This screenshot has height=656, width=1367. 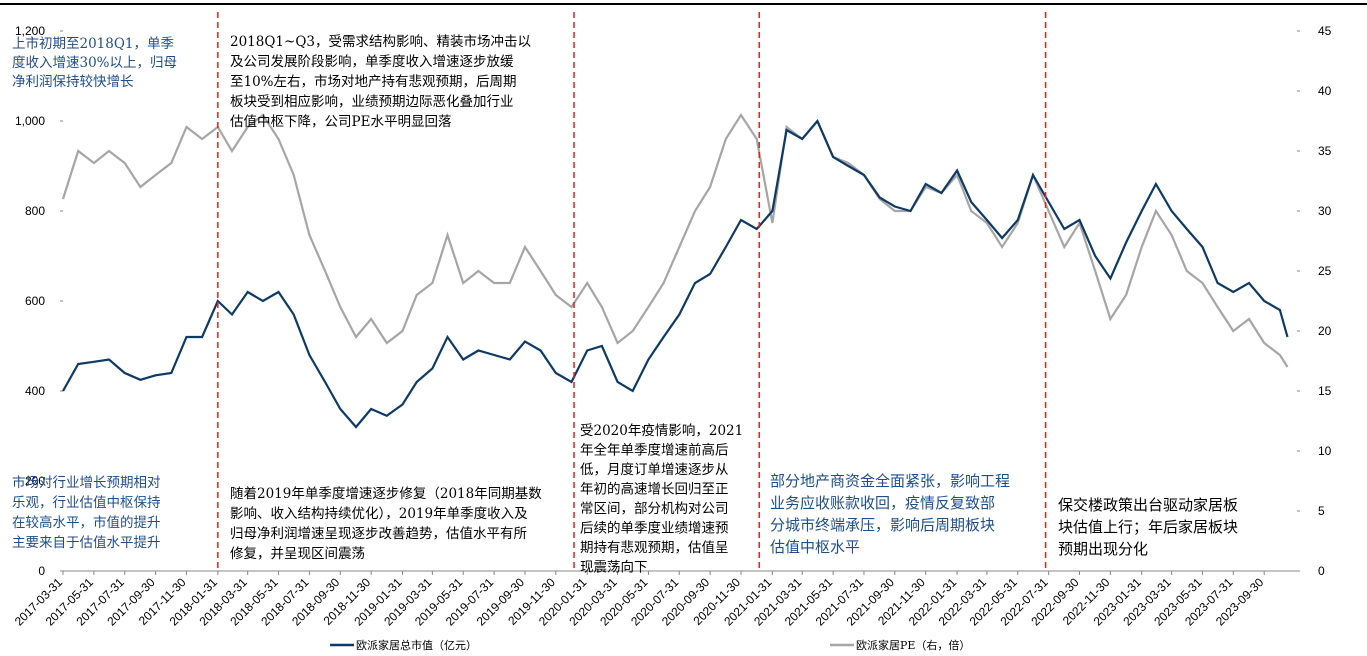 I want to click on y-tick-label: 200, so click(x=35, y=481).